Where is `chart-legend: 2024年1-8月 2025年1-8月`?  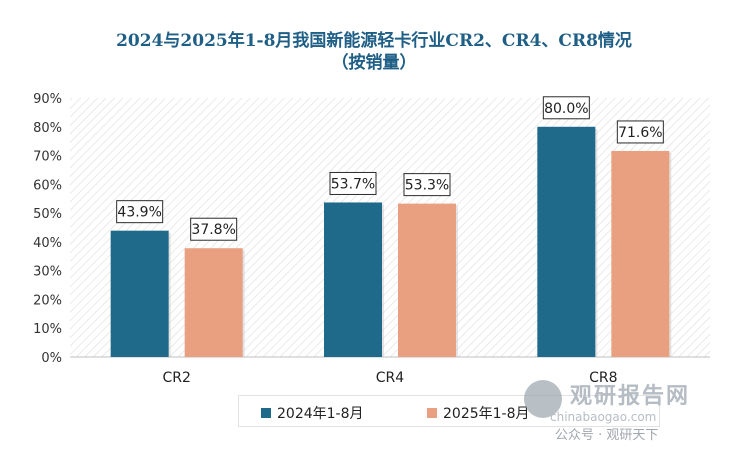
chart-legend: 2024年1-8月 2025年1-8月 is located at coordinates (449, 411).